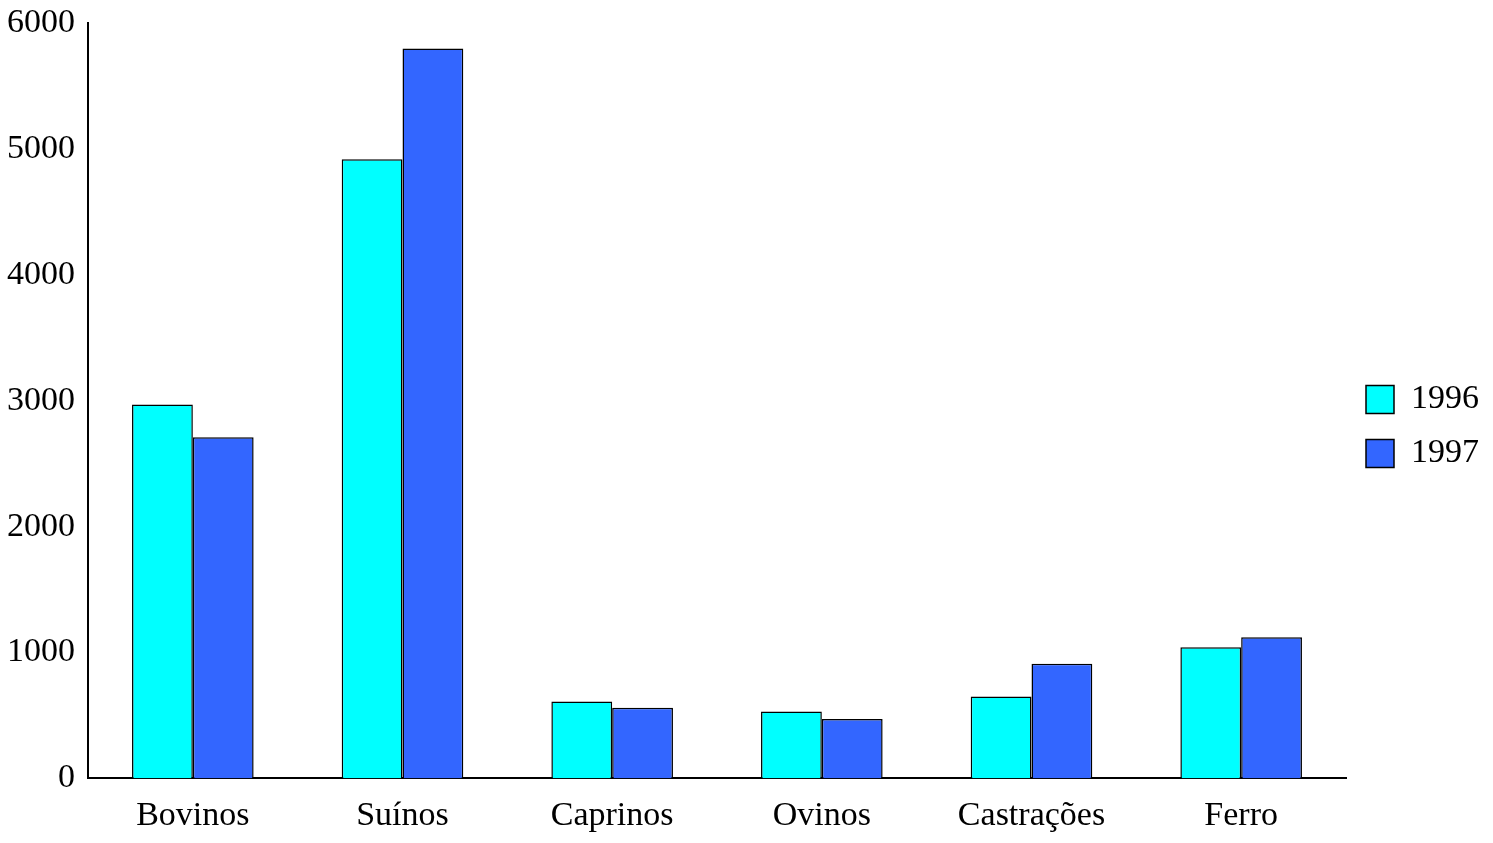 This screenshot has height=843, width=1493. Describe the element at coordinates (402, 813) in the screenshot. I see `x-tick-label: Suínos` at that location.